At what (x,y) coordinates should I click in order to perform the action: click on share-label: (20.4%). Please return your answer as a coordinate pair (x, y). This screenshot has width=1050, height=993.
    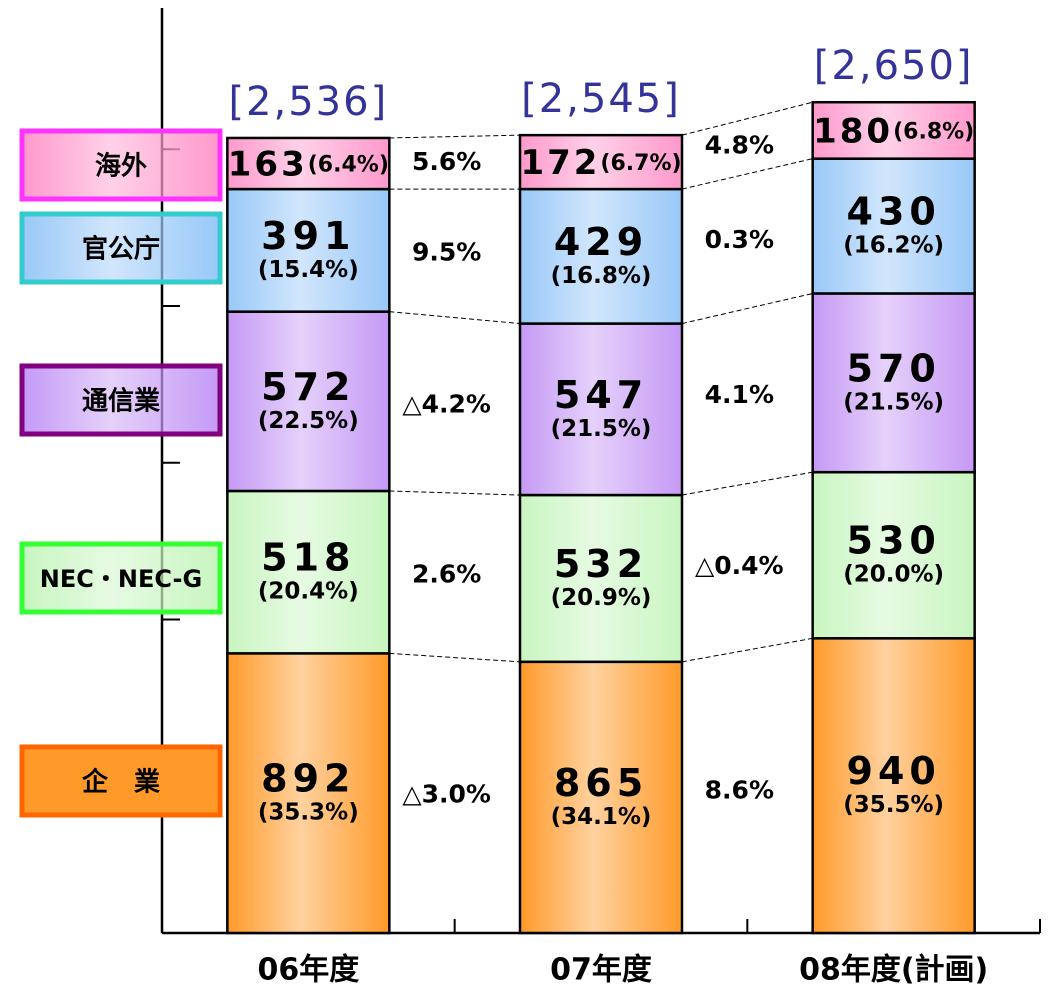
    Looking at the image, I should click on (308, 592).